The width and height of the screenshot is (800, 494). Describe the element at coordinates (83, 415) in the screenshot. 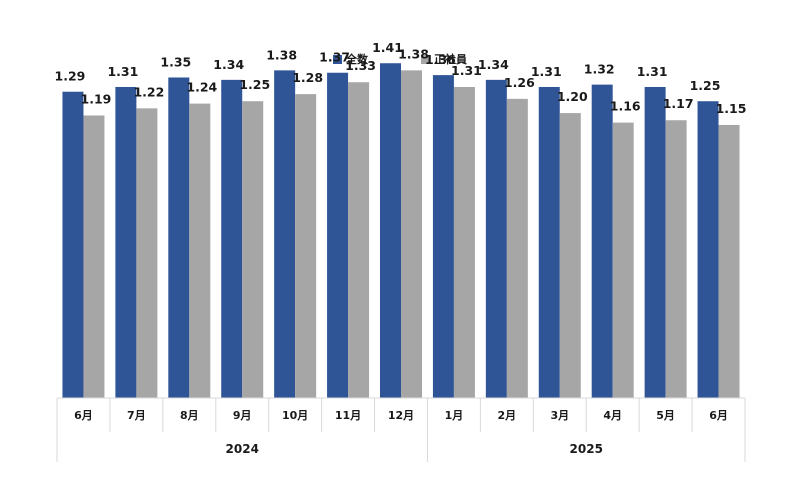

I see `category-label-0: 6月` at that location.